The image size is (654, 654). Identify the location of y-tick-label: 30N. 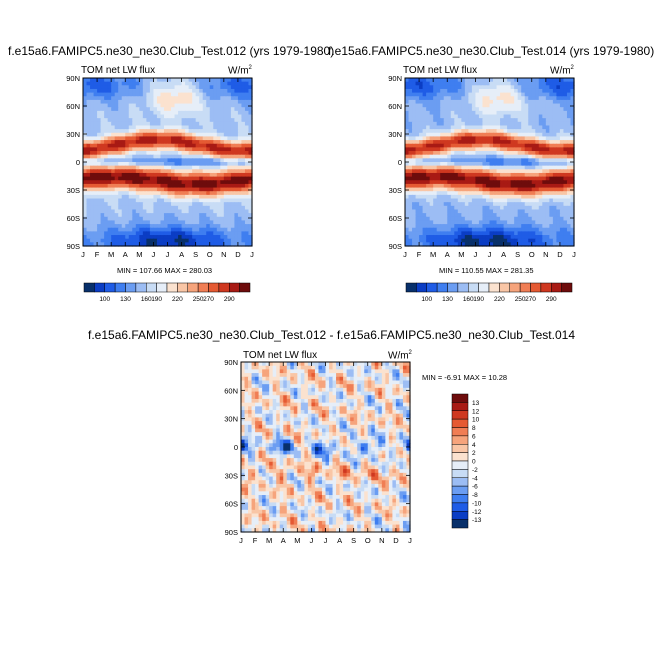
(73, 134).